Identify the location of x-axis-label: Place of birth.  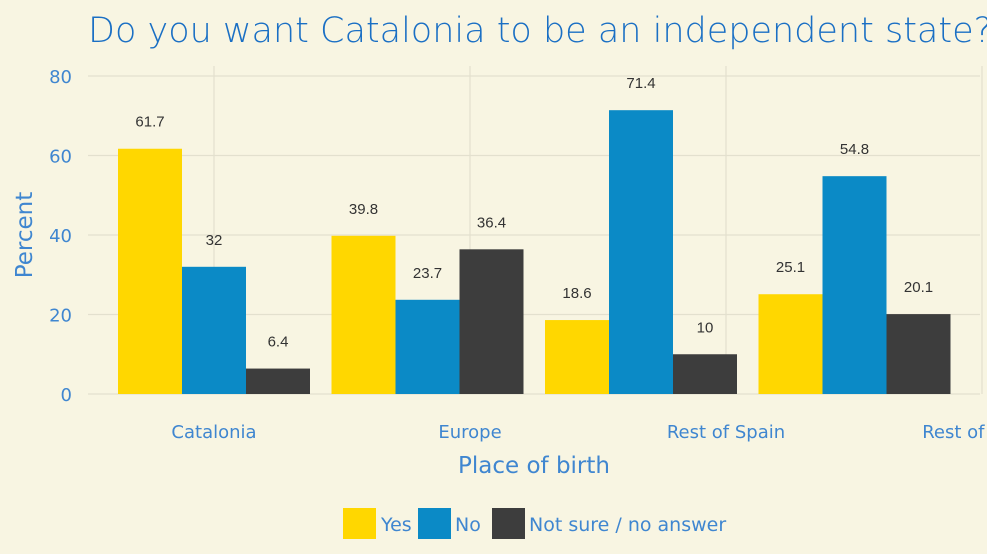
(534, 466).